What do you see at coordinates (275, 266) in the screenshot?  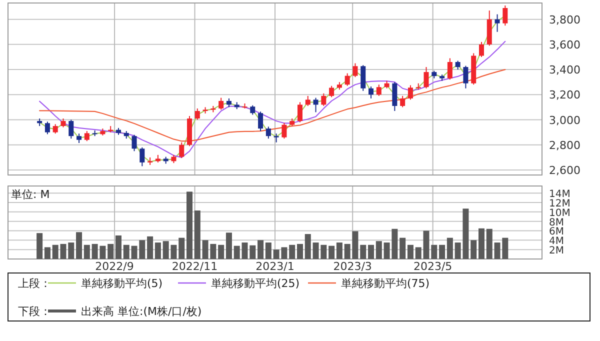 I see `x-tick-label: 2023/1` at bounding box center [275, 266].